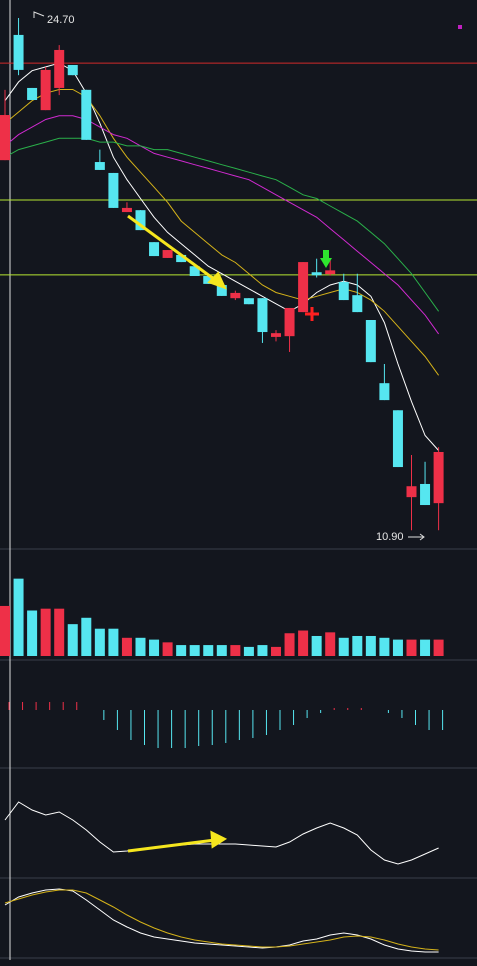 This screenshot has width=477, height=966. What do you see at coordinates (390, 537) in the screenshot?
I see `low-label: 10.90` at bounding box center [390, 537].